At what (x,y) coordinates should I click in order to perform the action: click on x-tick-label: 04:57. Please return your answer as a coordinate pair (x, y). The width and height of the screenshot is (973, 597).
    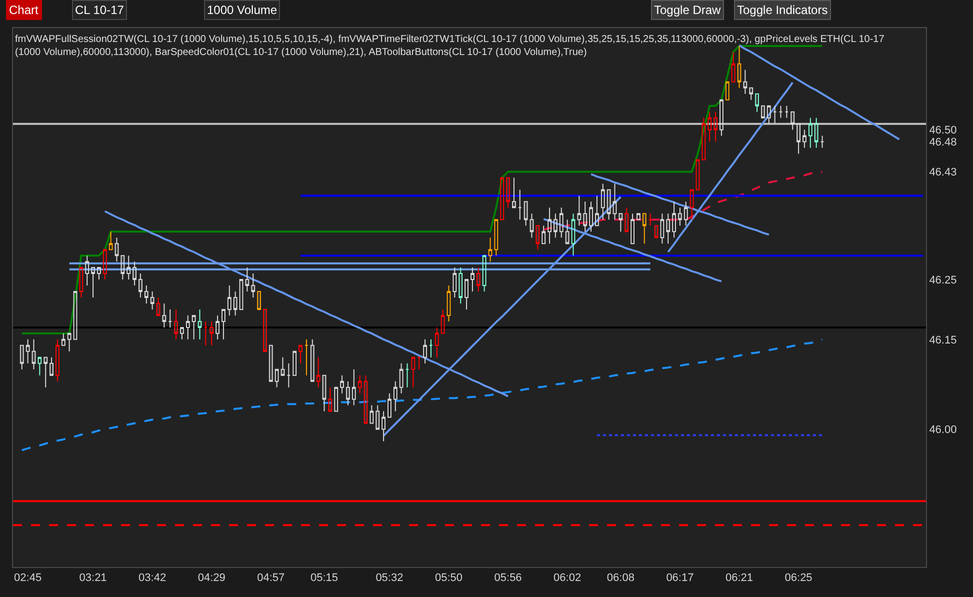
    Looking at the image, I should click on (271, 578).